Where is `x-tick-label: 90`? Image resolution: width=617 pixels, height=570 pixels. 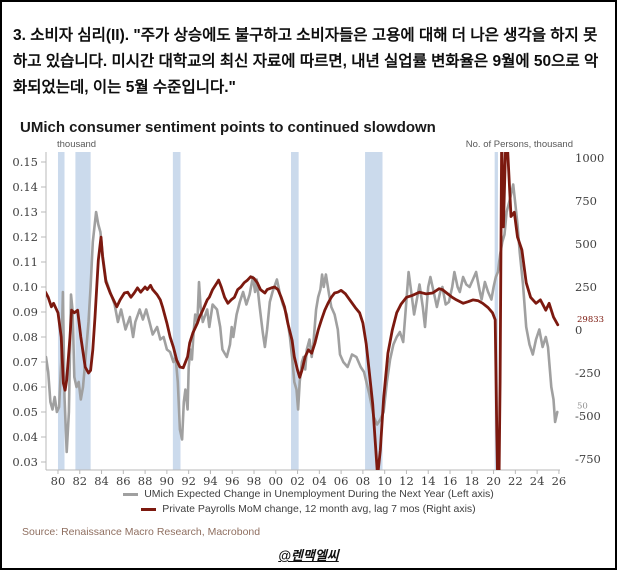
x-tick-label: 90 is located at coordinates (167, 481).